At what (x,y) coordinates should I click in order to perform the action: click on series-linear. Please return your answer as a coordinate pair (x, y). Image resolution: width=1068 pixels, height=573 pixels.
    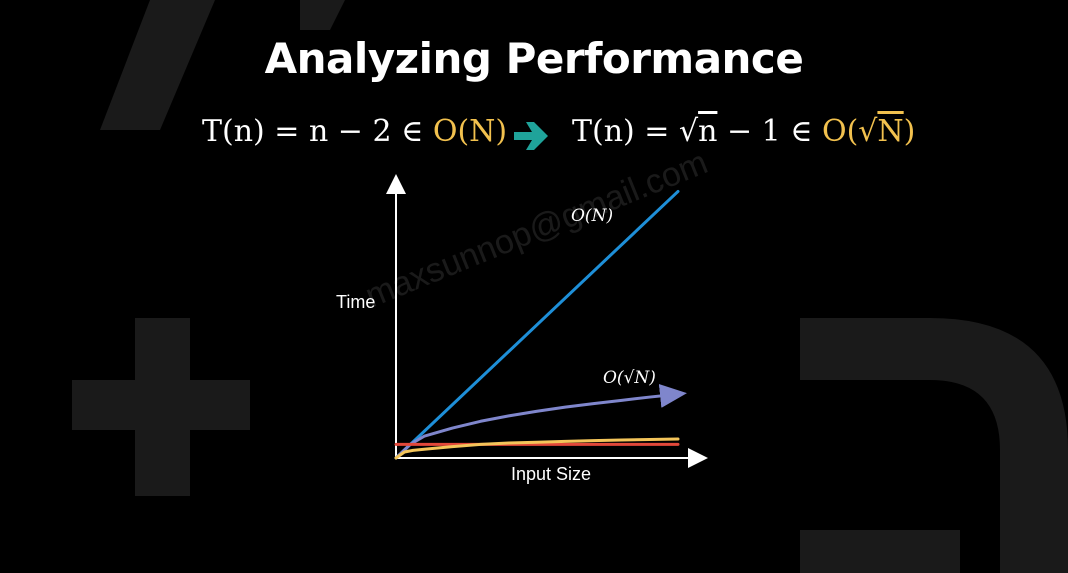
    Looking at the image, I should click on (537, 324).